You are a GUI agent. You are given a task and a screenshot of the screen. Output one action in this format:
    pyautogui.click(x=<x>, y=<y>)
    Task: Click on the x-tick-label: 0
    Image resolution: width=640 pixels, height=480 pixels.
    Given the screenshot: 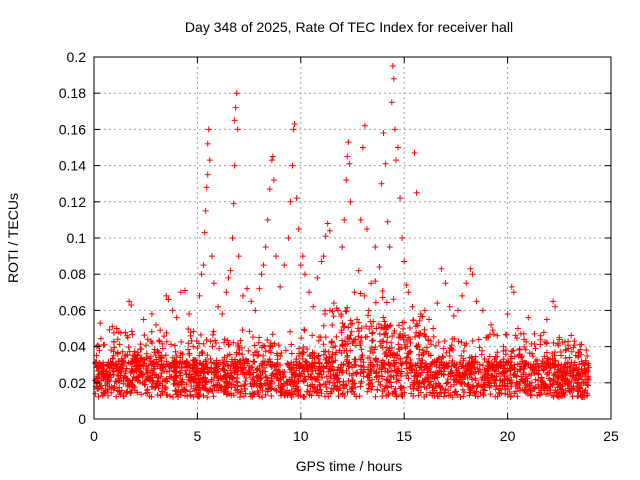 What is the action you would take?
    pyautogui.click(x=94, y=436)
    